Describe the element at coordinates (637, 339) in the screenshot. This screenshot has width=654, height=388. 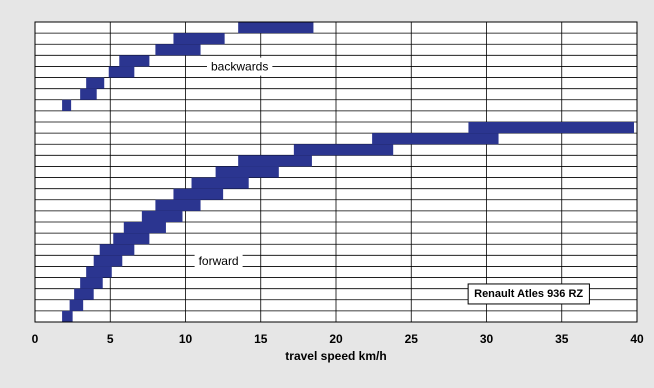
I see `x-tick-label: 40` at that location.